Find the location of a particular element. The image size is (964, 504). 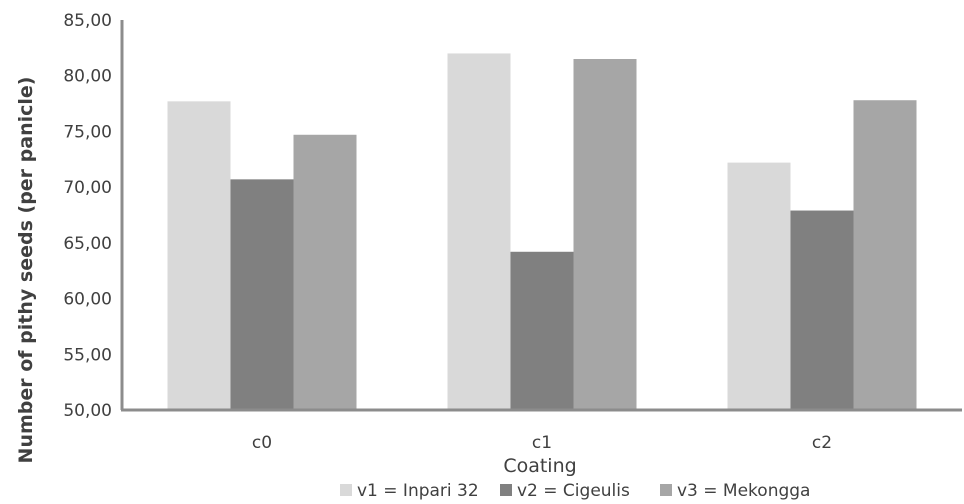

y-tick-label: 65,00 is located at coordinates (87, 244).